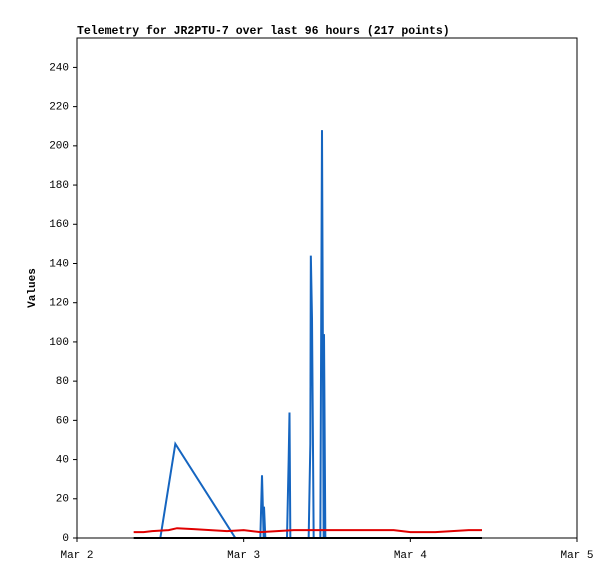 The height and width of the screenshot is (579, 615). Describe the element at coordinates (59, 108) in the screenshot. I see `y-tick-label: 220` at that location.